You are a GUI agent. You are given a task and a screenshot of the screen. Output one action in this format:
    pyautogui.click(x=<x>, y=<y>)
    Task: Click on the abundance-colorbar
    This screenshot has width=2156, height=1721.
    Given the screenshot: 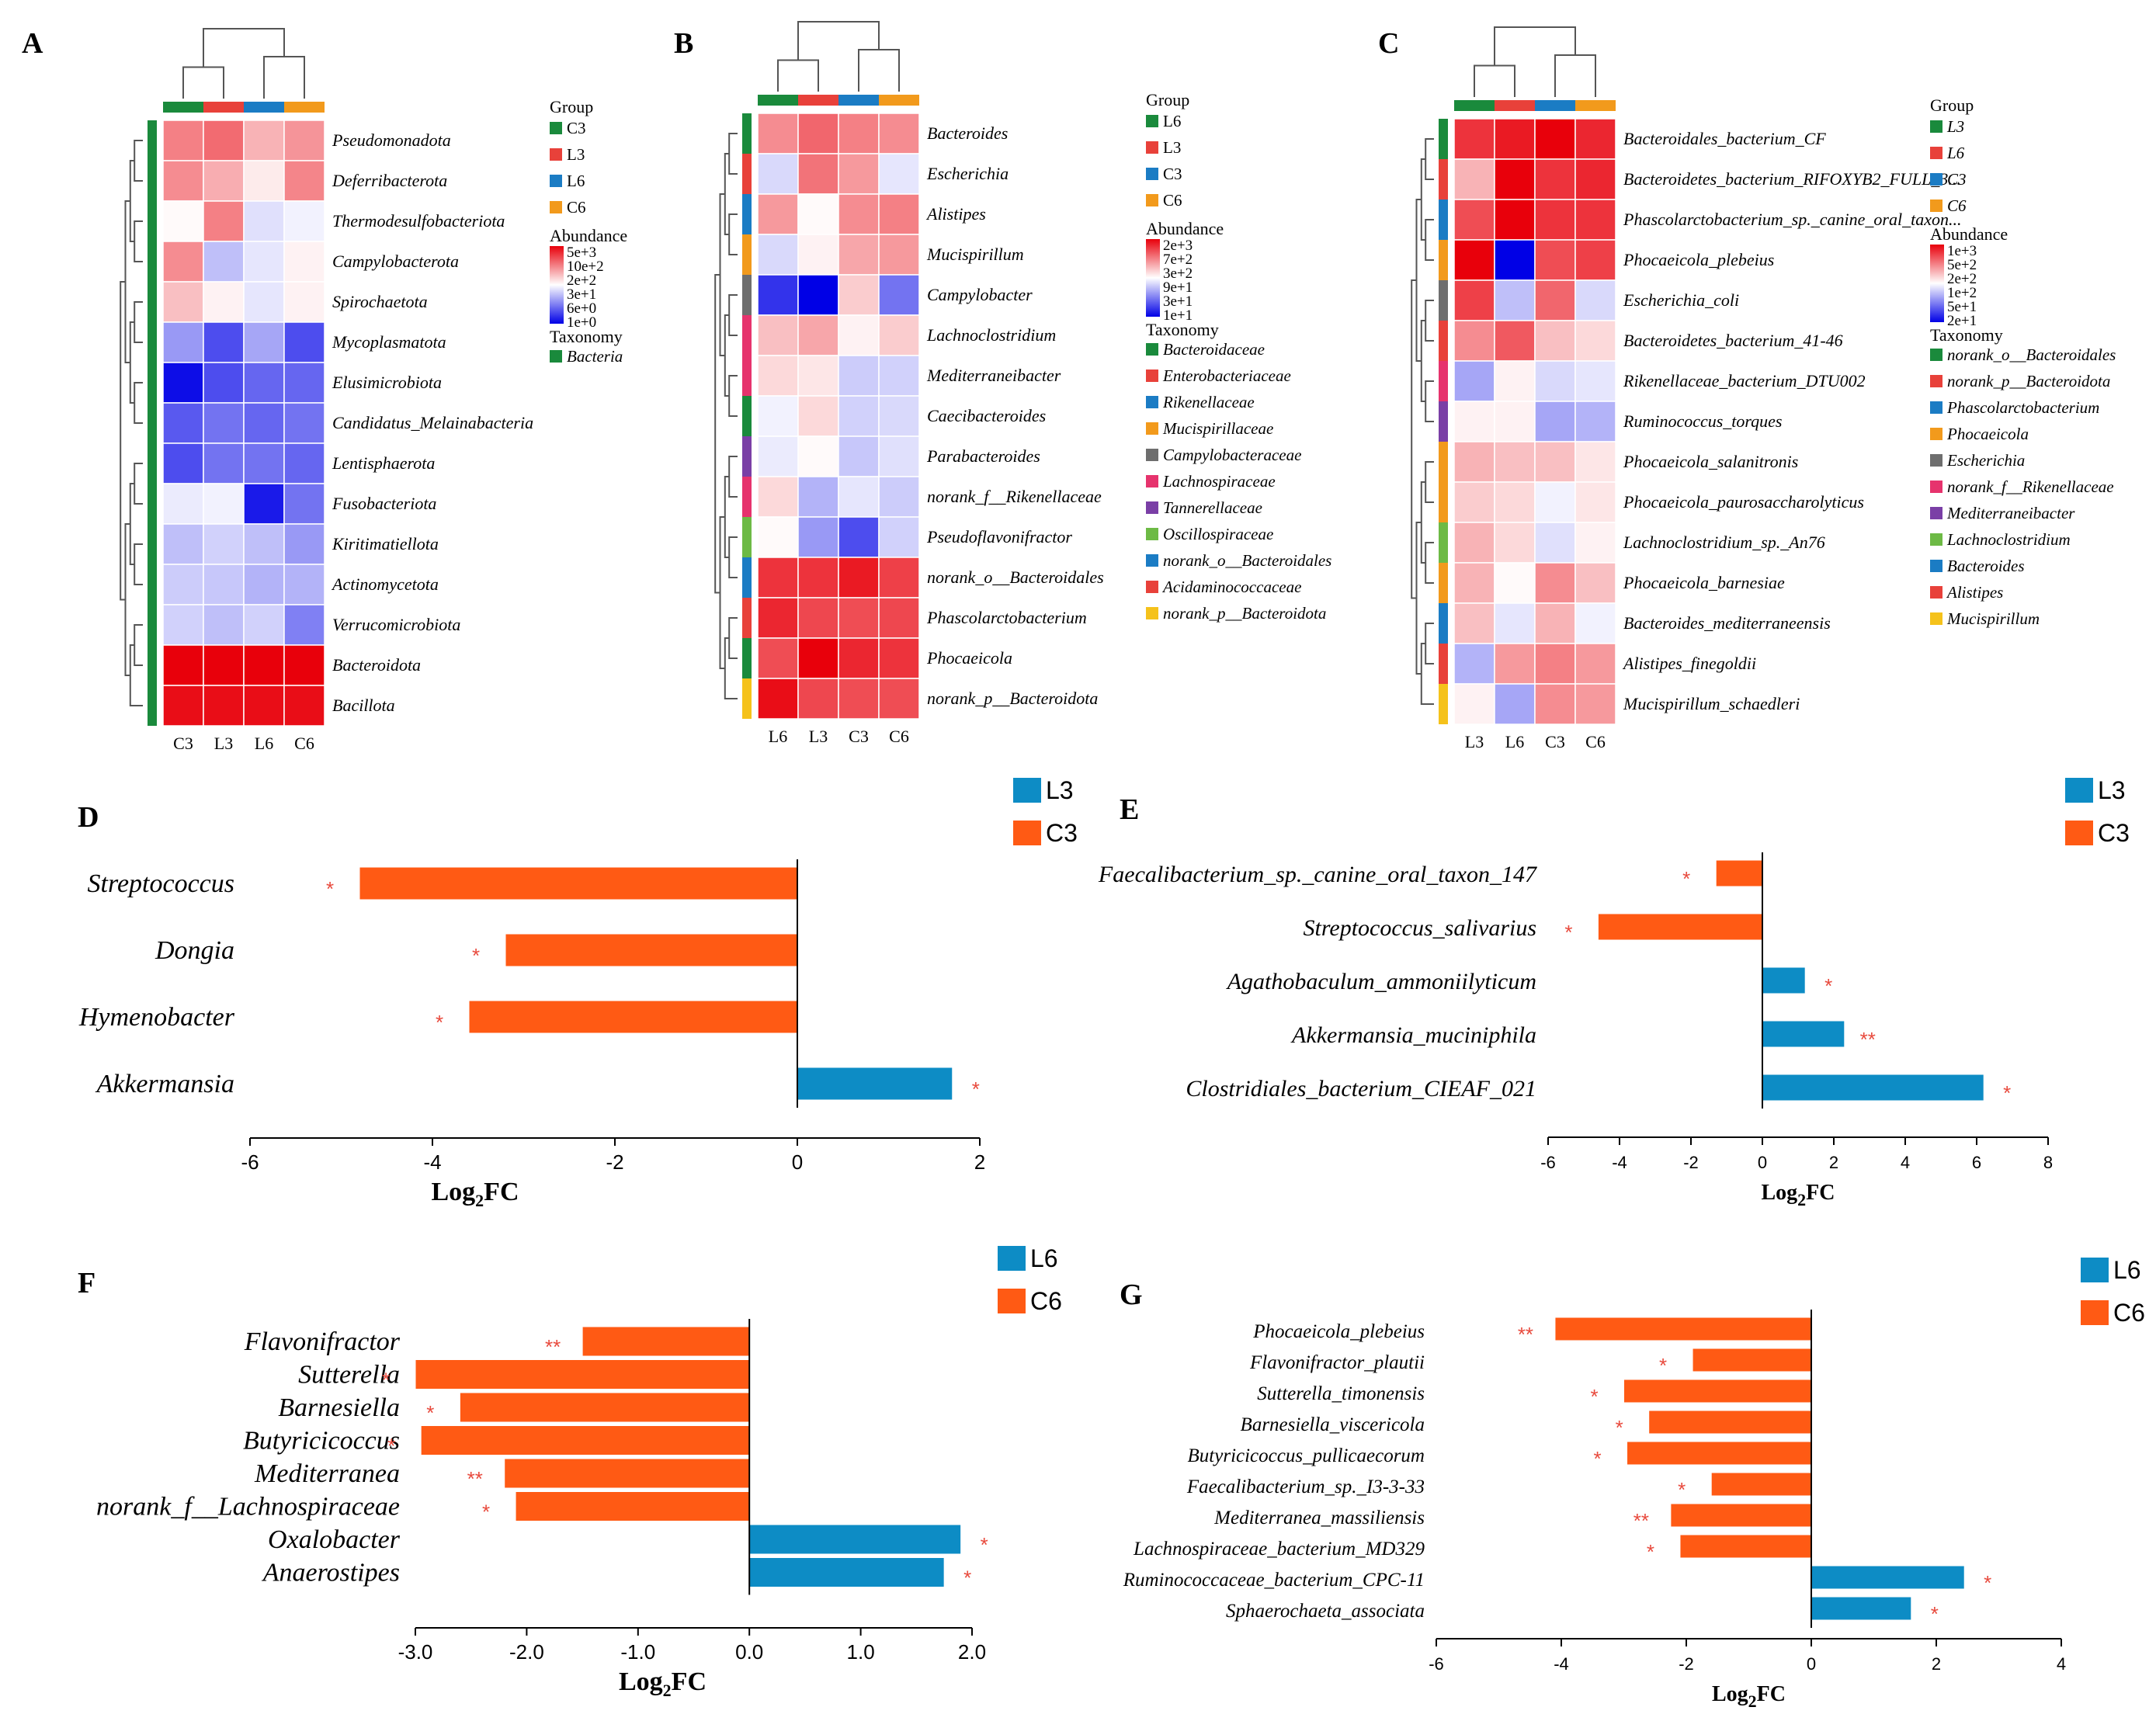 What is the action you would take?
    pyautogui.click(x=557, y=285)
    